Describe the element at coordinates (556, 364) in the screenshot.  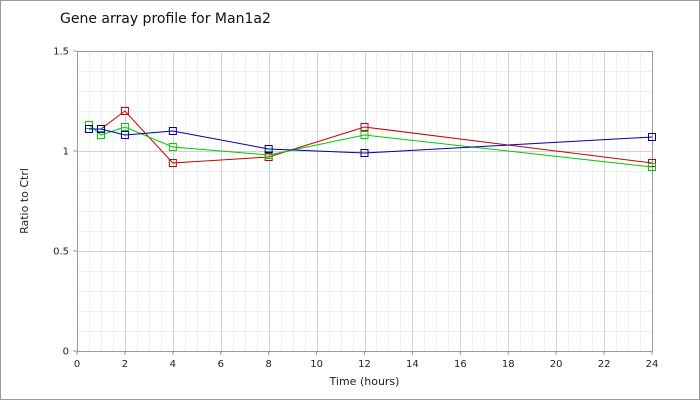
I see `x-tick-label: 20` at that location.